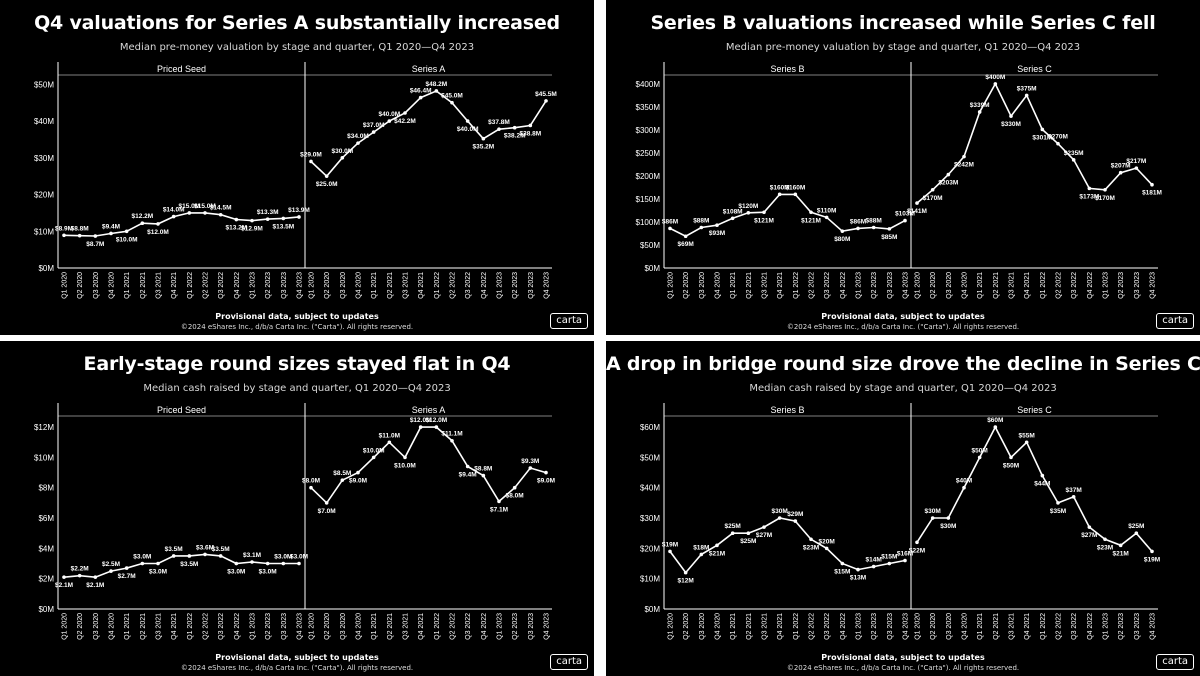 This screenshot has width=1200, height=676. What do you see at coordinates (995, 77) in the screenshot?
I see `data-label: $400M` at bounding box center [995, 77].